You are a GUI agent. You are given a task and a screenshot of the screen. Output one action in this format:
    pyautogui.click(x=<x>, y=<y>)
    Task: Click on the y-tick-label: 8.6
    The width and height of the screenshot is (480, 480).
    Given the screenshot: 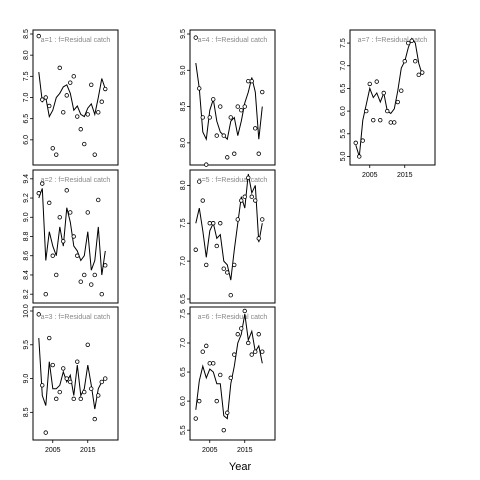 What is the action you would take?
    pyautogui.click(x=26, y=256)
    